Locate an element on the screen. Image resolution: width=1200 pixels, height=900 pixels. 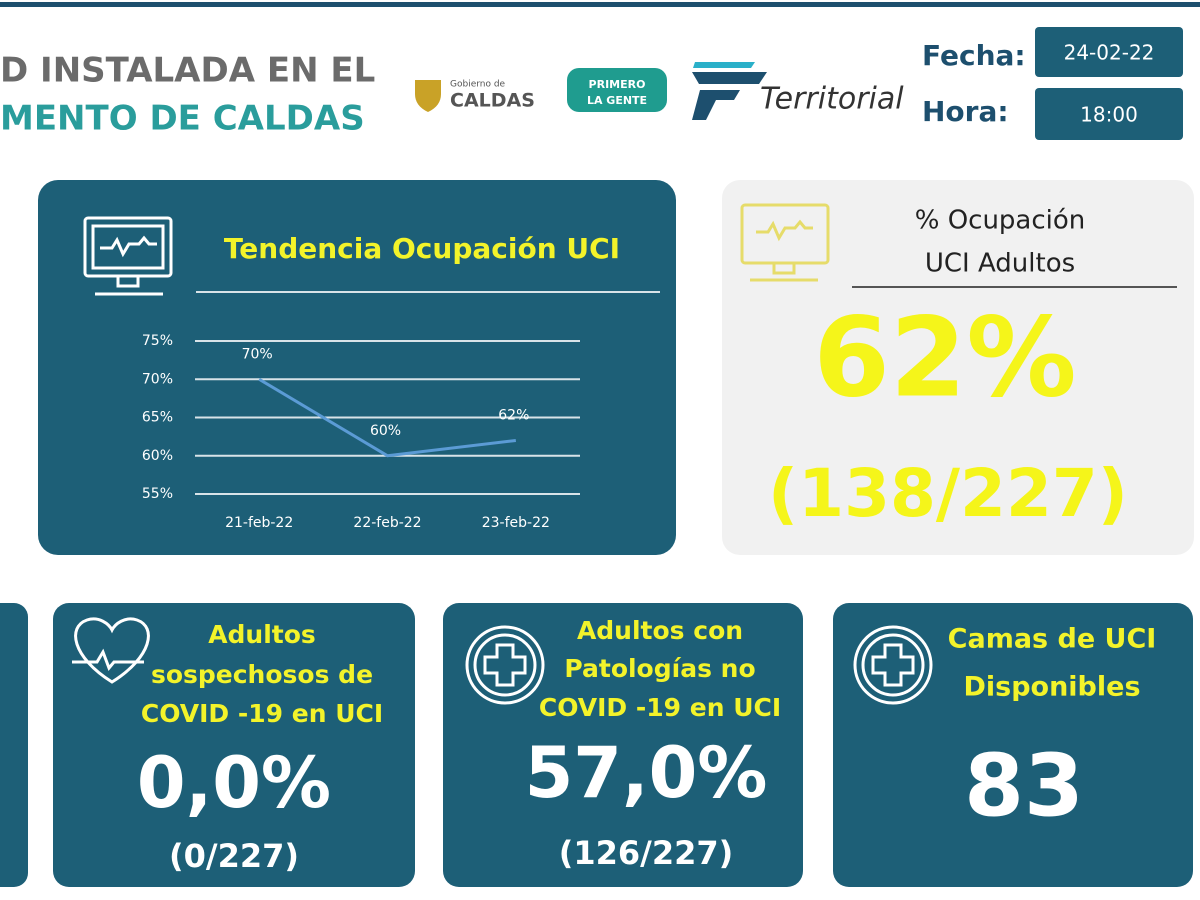
card-fraction: (126/227) is located at coordinates (646, 853).